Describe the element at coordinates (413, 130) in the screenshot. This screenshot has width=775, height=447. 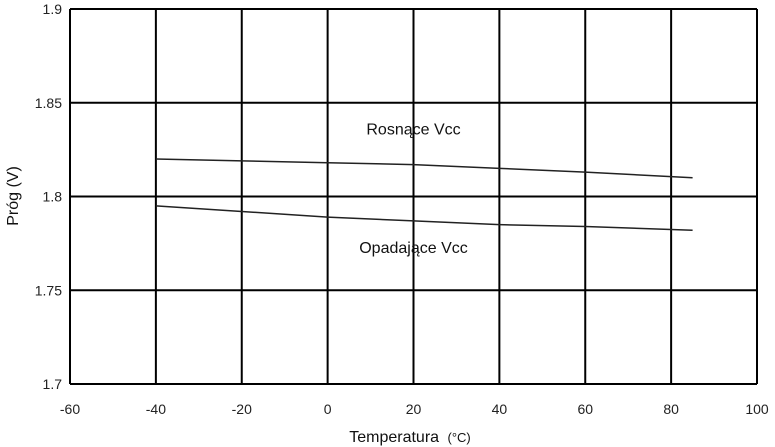
I see `series-label-rising-vcc: Rosnące Vcc` at that location.